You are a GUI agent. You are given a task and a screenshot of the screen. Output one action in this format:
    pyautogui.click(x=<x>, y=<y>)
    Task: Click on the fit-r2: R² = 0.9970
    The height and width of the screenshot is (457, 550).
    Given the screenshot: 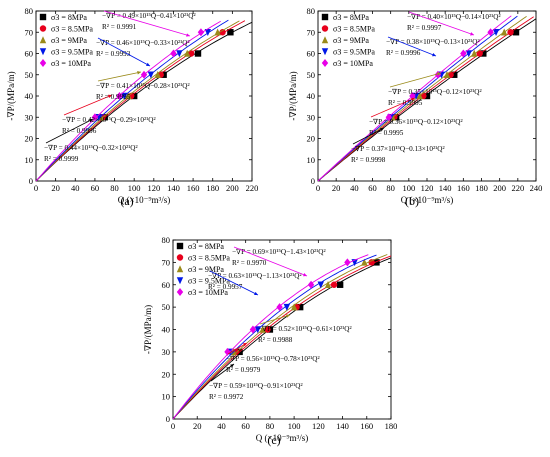 What is the action you would take?
    pyautogui.click(x=249, y=263)
    